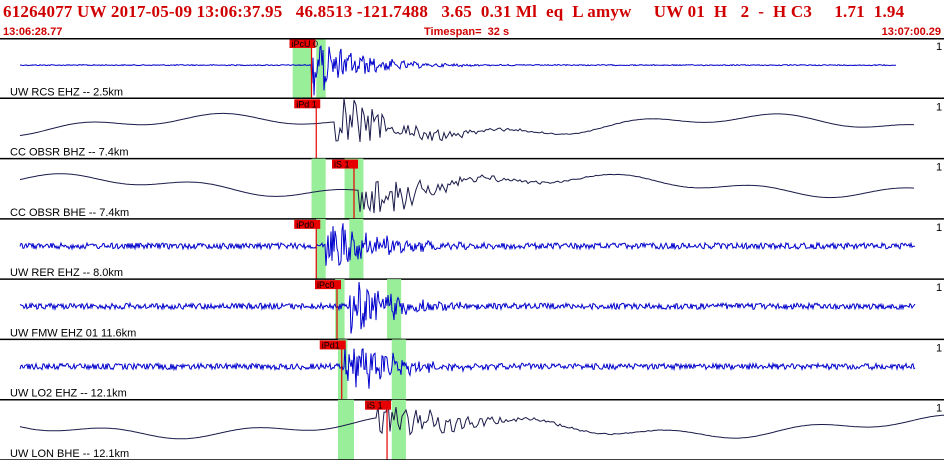 The height and width of the screenshot is (460, 944). I want to click on station-label: CC OBSR BHE -- 7.4km, so click(69, 213).